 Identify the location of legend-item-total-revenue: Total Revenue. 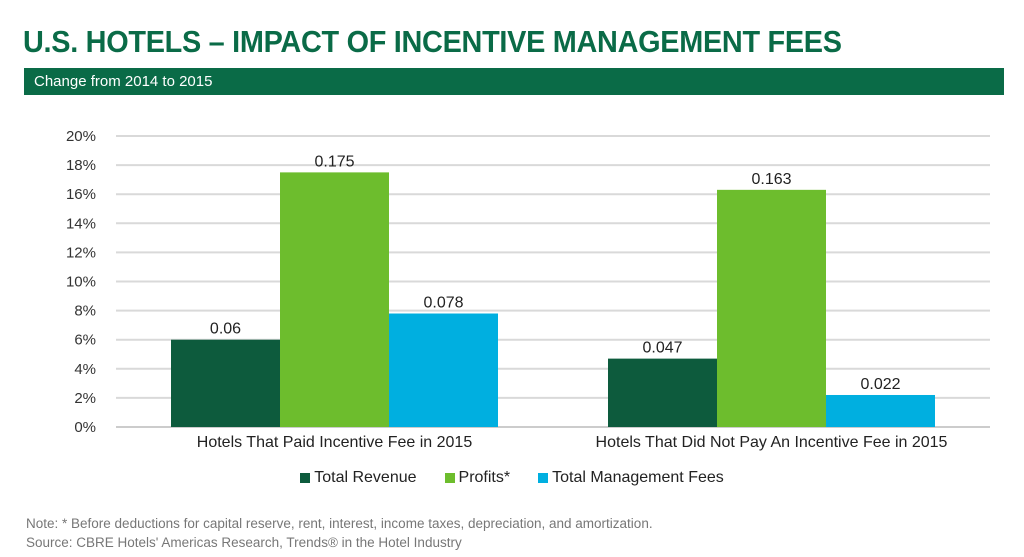
(358, 477).